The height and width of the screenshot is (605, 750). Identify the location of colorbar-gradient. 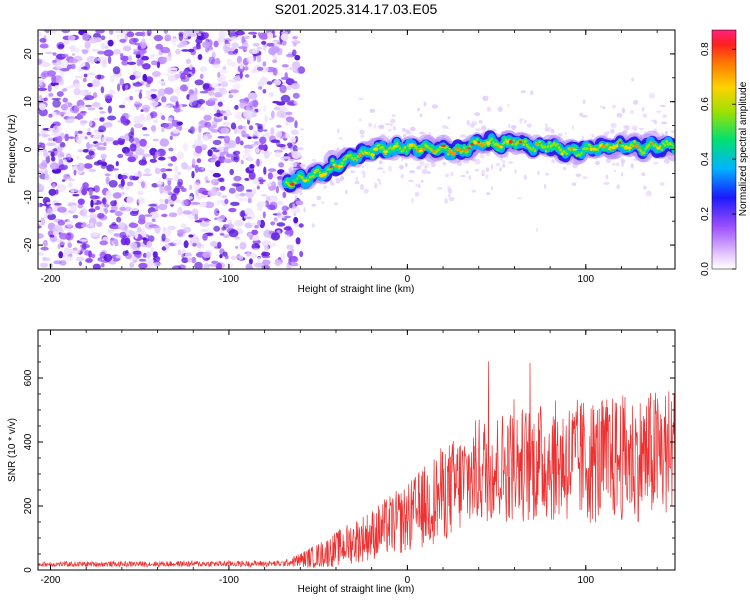
(724, 149).